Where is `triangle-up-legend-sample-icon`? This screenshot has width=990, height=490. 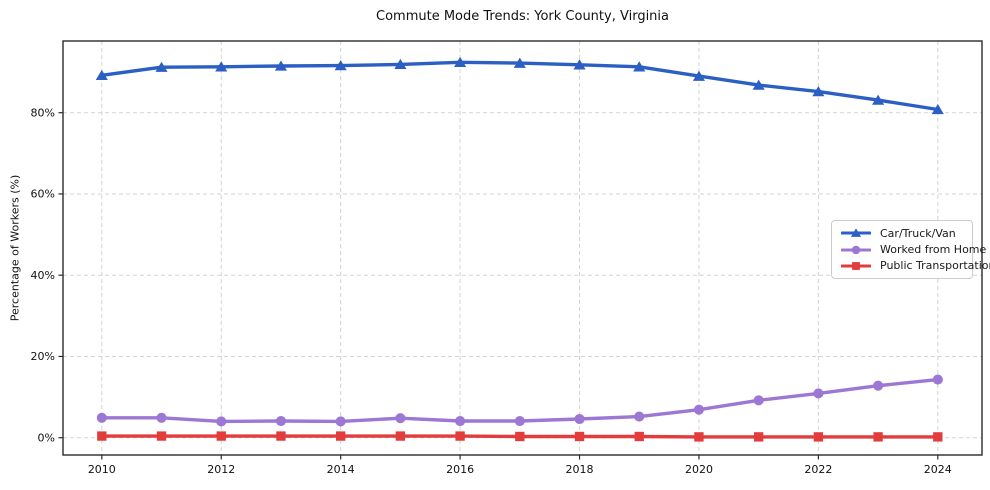 triangle-up-legend-sample-icon is located at coordinates (856, 233).